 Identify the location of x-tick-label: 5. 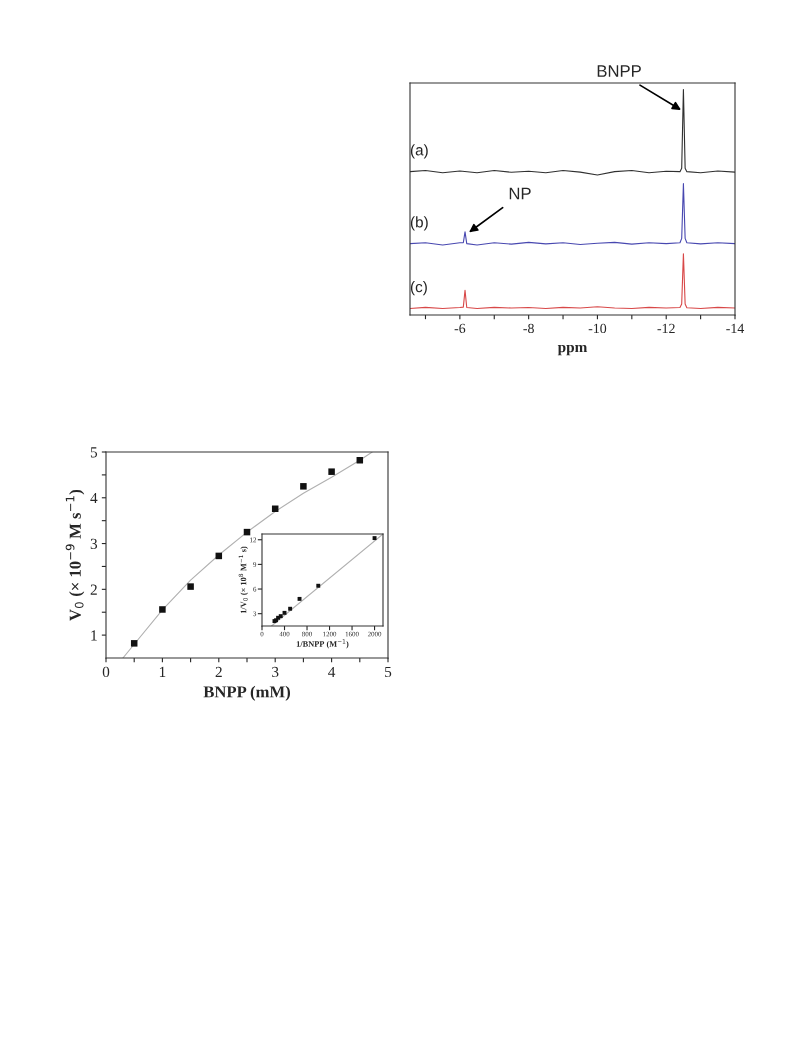
(388, 672).